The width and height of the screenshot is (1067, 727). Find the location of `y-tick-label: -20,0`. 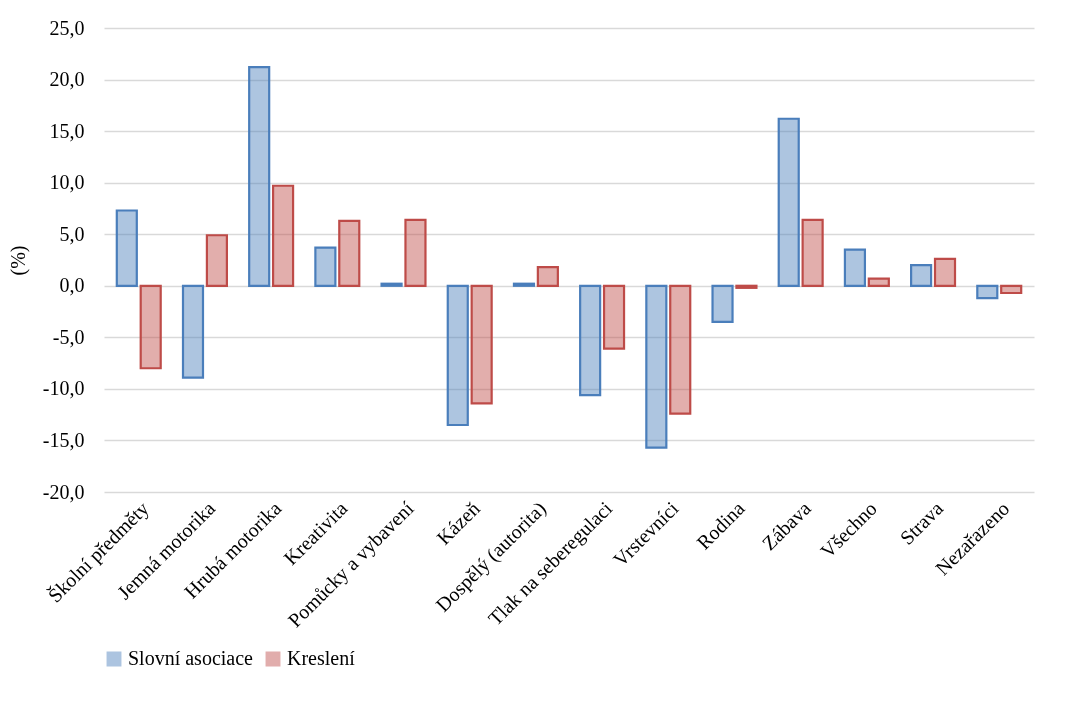

y-tick-label: -20,0 is located at coordinates (63, 491).